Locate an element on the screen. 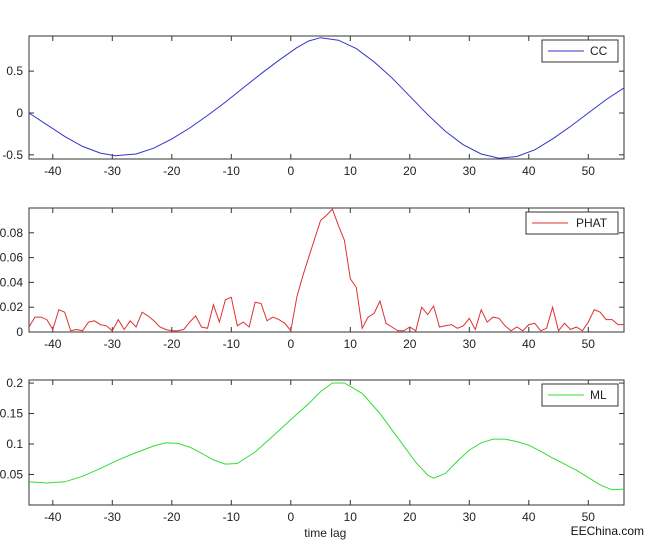 Image resolution: width=650 pixels, height=544 pixels. x-axis-title: time lag is located at coordinates (325, 533).